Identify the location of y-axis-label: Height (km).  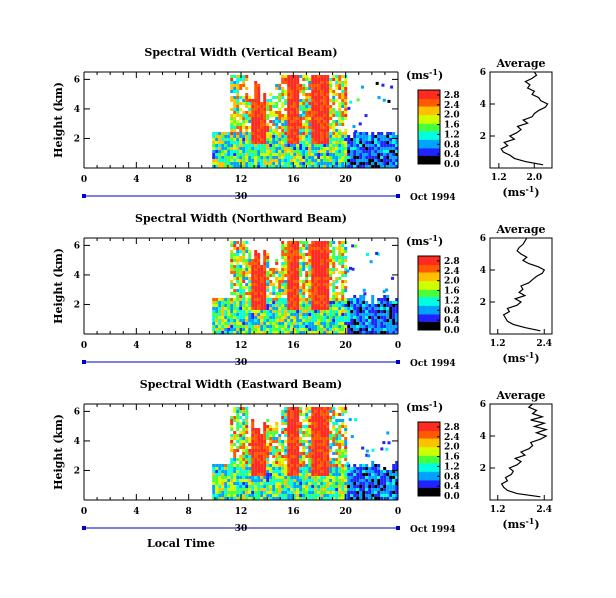
(58, 286).